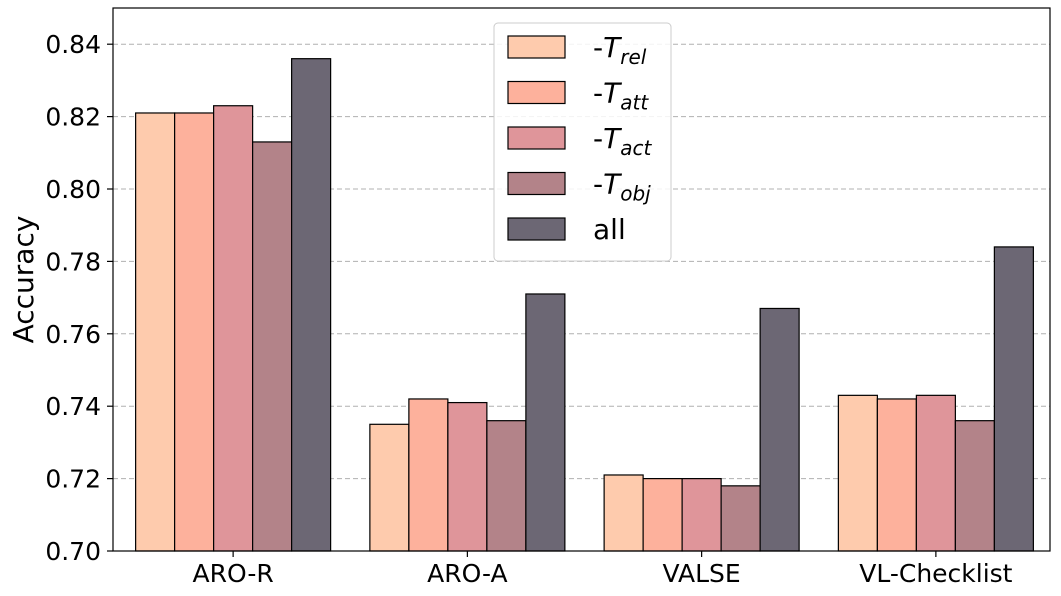 This screenshot has width=1061, height=596. Describe the element at coordinates (311, 305) in the screenshot. I see `bar-aro-r-all` at that location.